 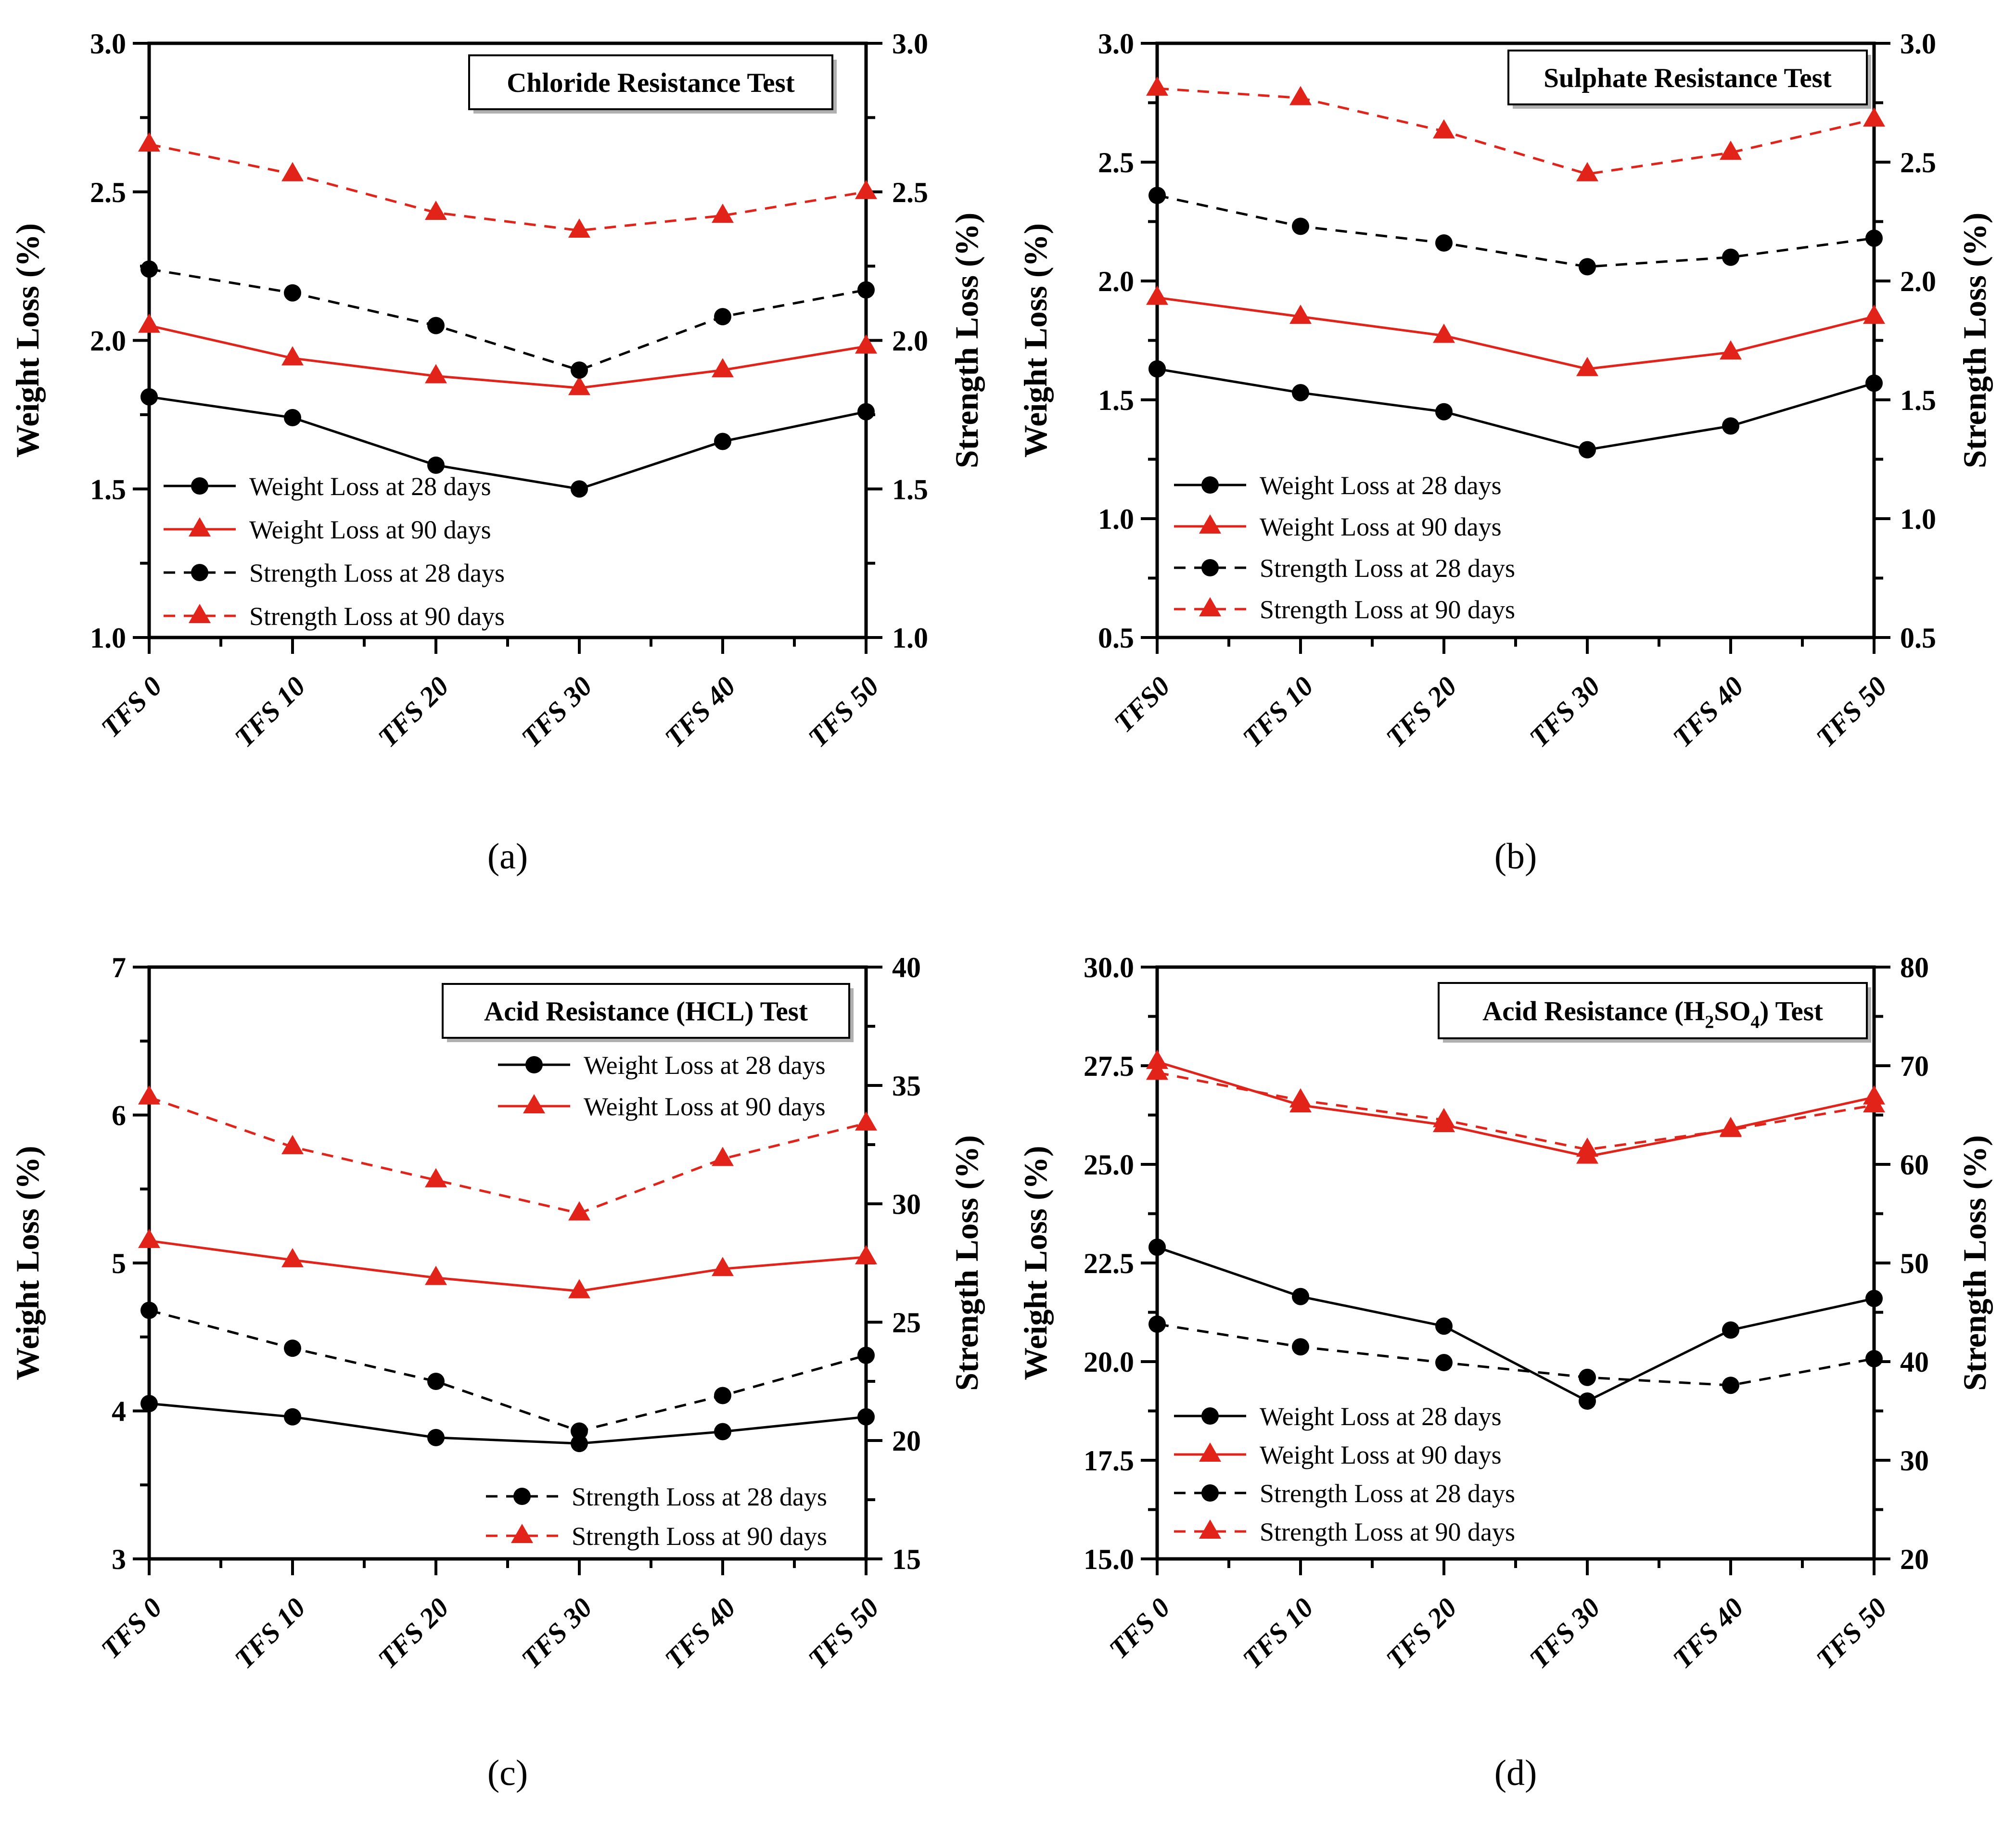 What do you see at coordinates (1918, 163) in the screenshot?
I see `right-tick-label: 2.5` at bounding box center [1918, 163].